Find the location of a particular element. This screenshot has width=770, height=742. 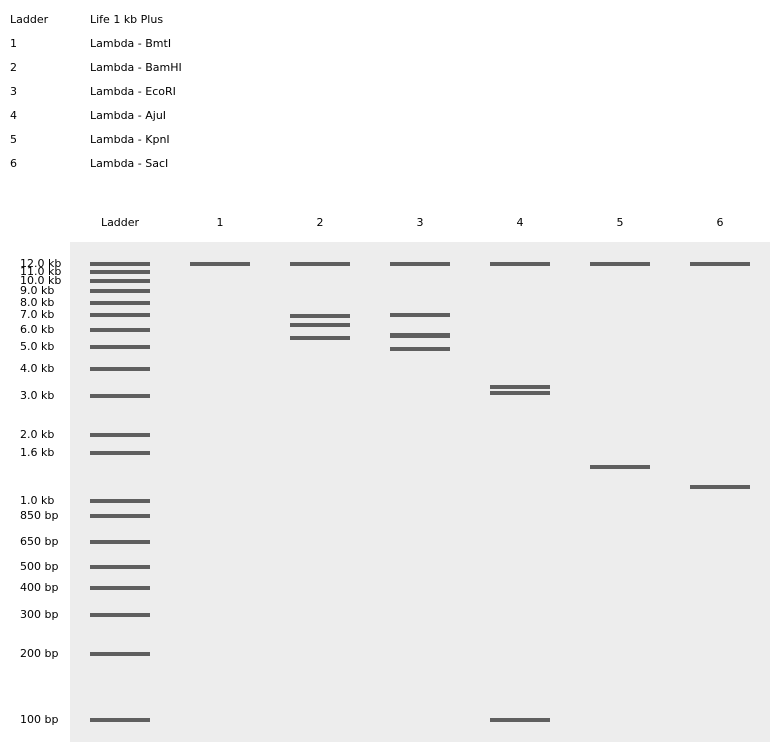

lane-header: 4 is located at coordinates (520, 222).